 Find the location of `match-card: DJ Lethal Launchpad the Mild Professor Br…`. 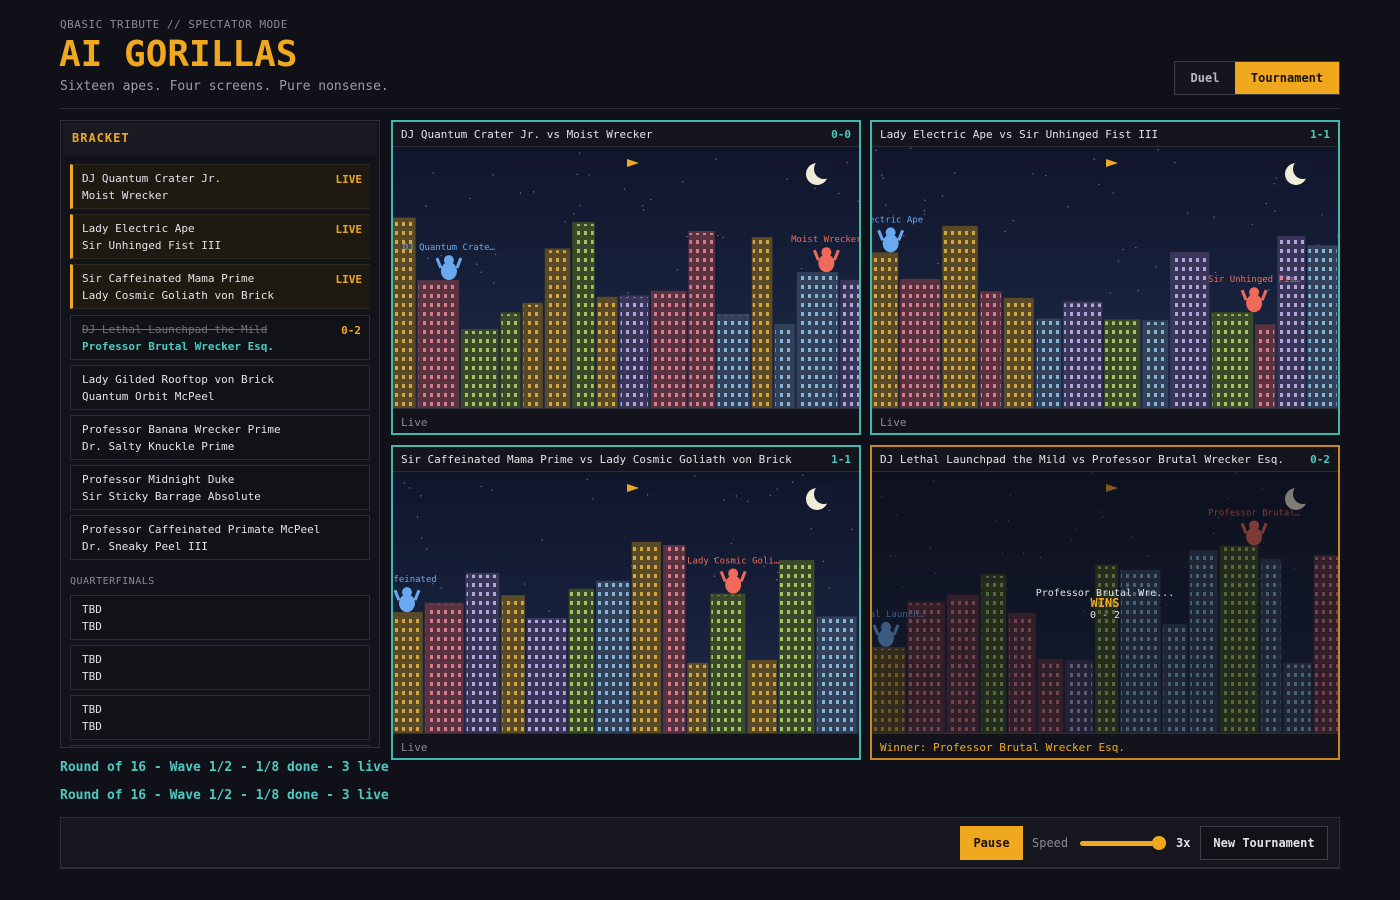

match-card: DJ Lethal Launchpad the Mild Professor Br… is located at coordinates (220, 337).